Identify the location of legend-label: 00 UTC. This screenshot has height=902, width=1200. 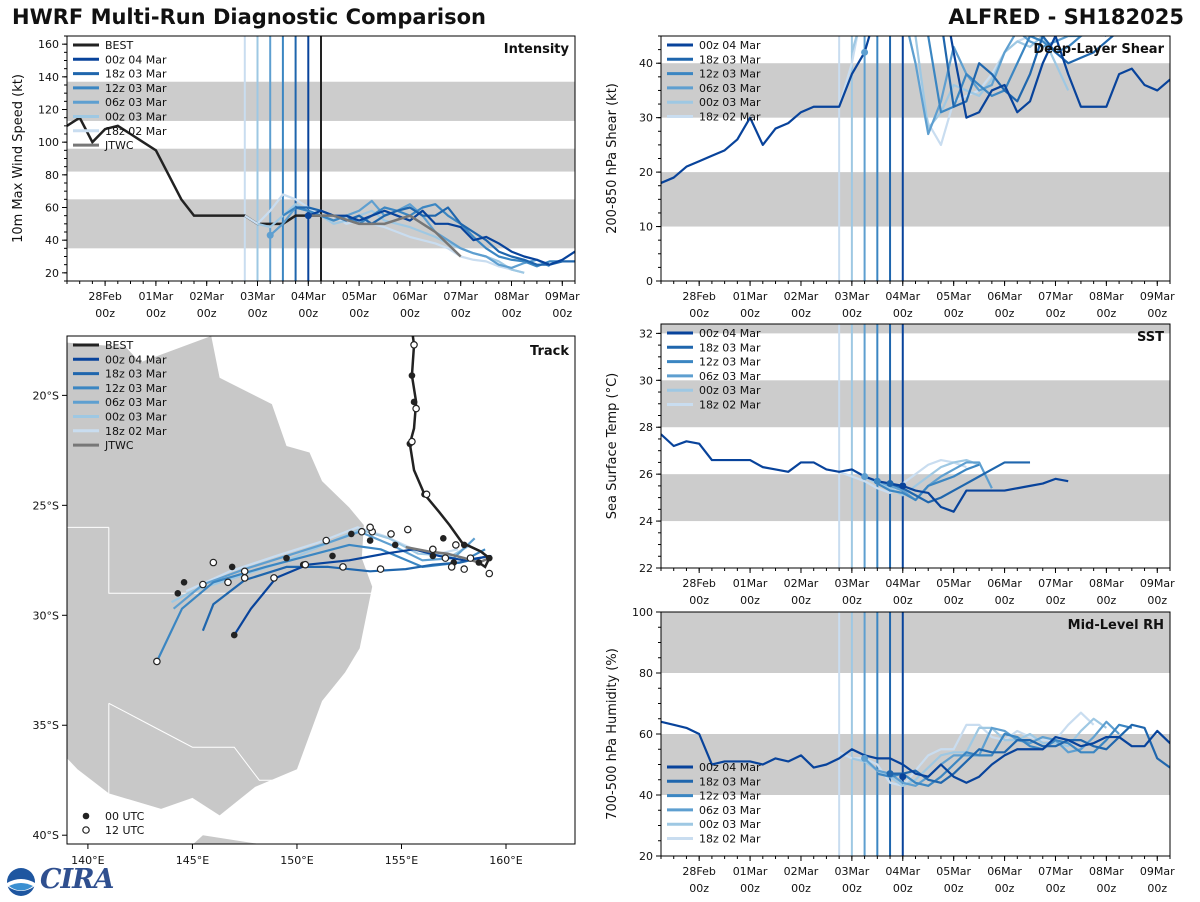
(125, 816).